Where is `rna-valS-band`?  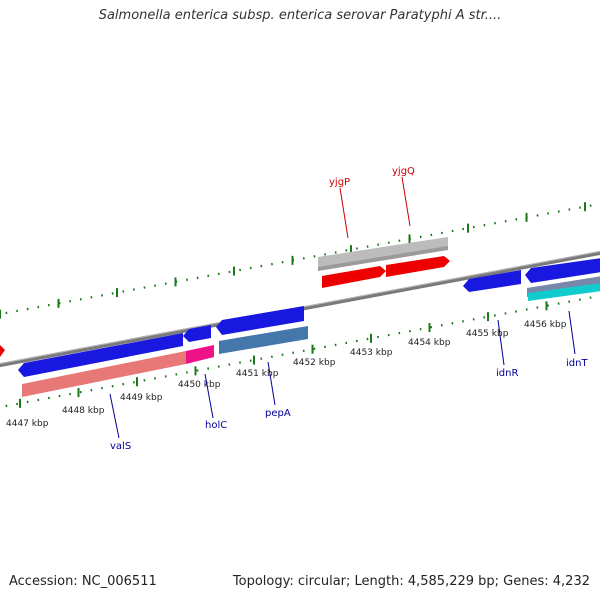
rna-valS-band is located at coordinates (104, 374).